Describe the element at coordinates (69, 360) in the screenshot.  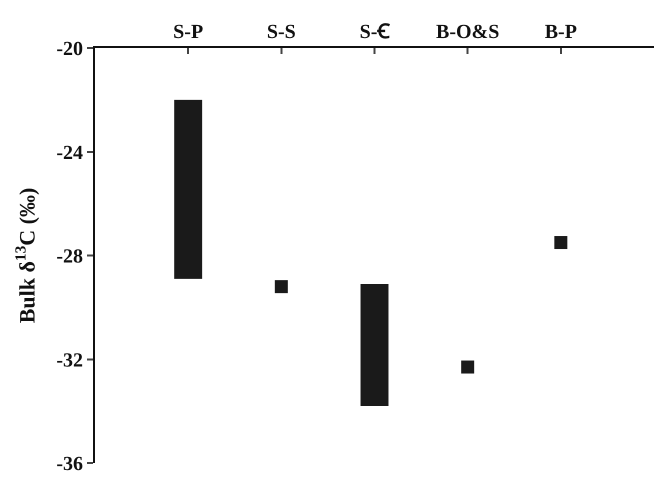
I see `y-tick-label: -32` at that location.